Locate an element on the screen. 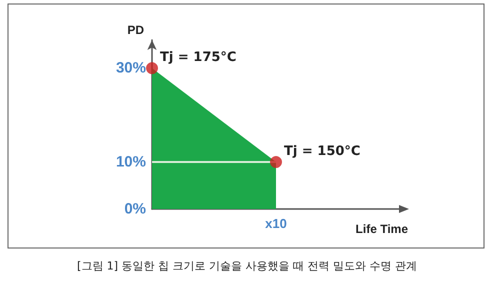  y-tick-label: 0% is located at coordinates (135, 209).